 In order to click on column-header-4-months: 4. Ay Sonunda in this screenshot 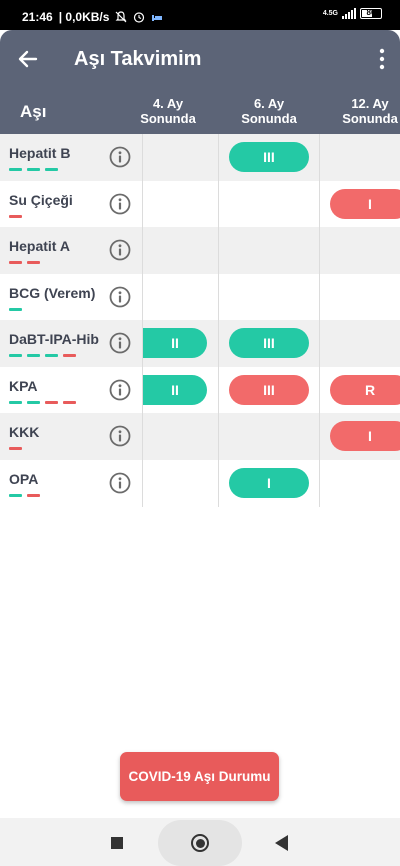, I will do `click(168, 111)`.